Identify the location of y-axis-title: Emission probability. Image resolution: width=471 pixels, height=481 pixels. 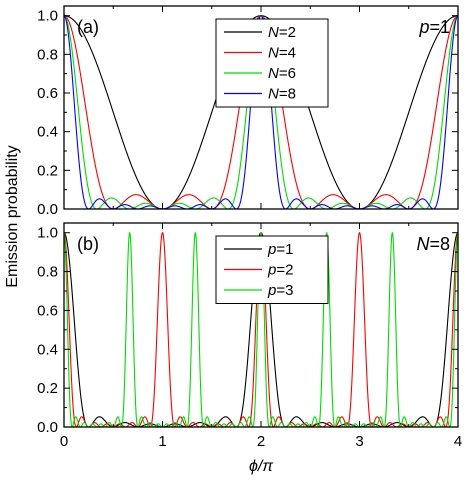
(12, 216).